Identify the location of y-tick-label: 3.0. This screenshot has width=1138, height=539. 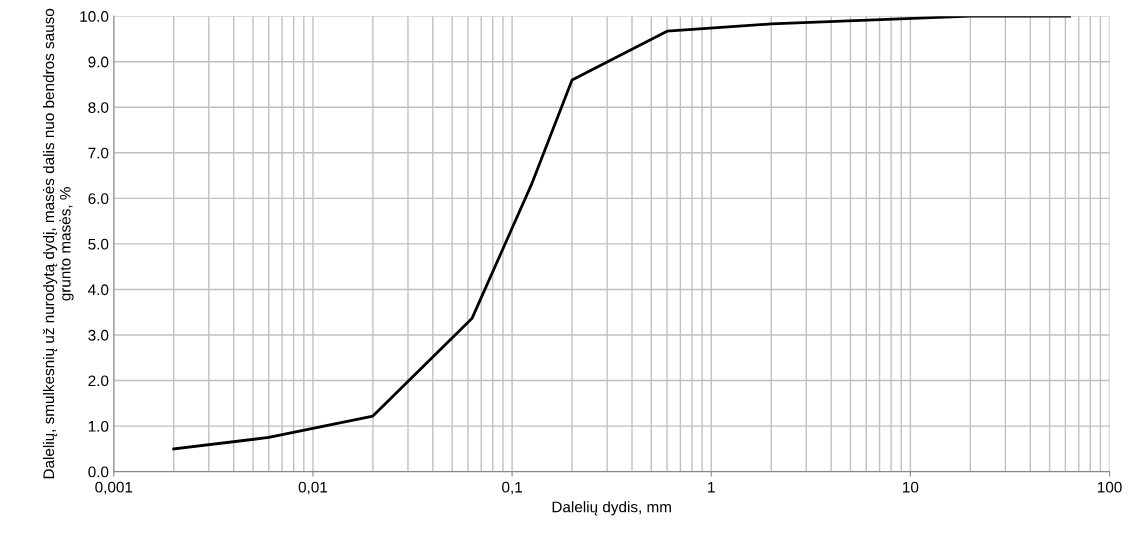
(98, 335).